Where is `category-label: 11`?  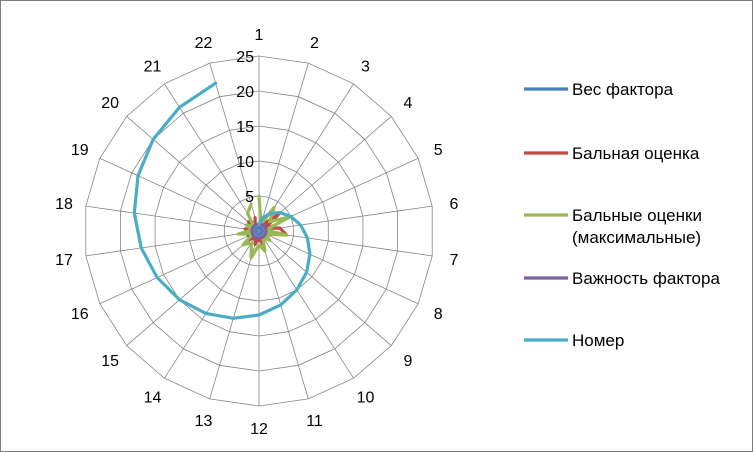 category-label: 11 is located at coordinates (314, 421).